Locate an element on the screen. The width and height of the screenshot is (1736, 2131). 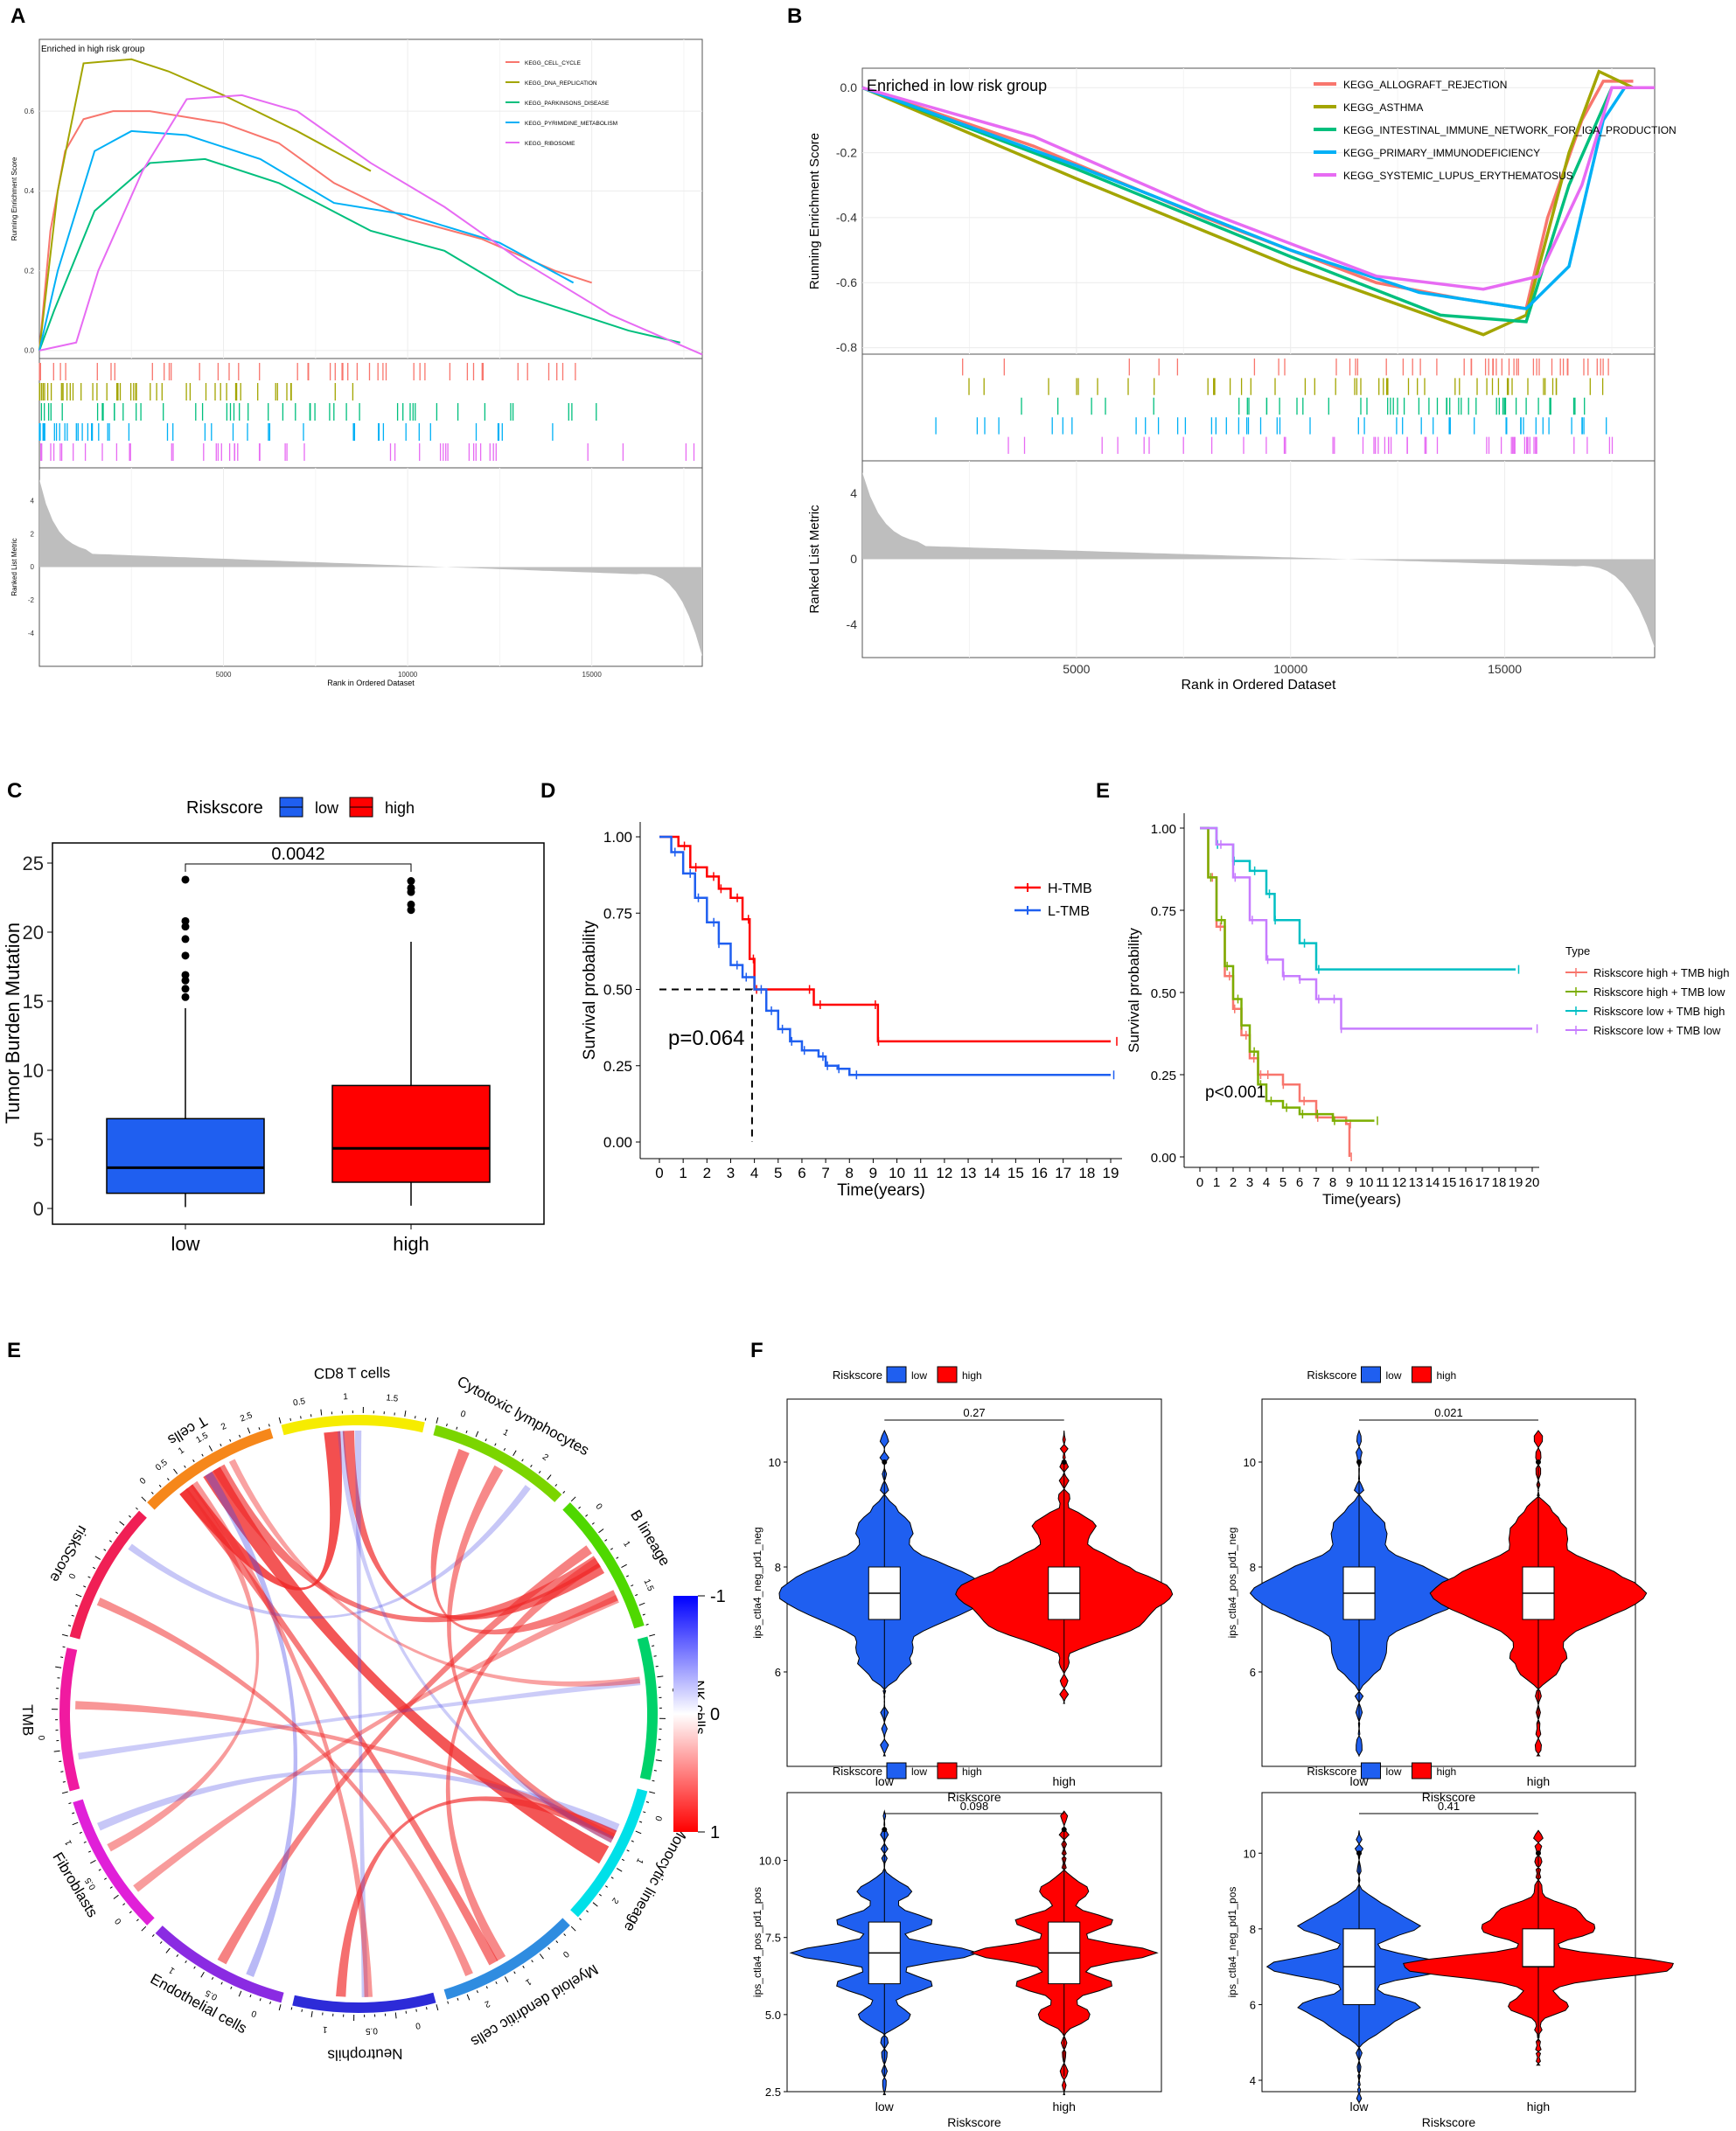
gsea-frame is located at coordinates (1258, 362).